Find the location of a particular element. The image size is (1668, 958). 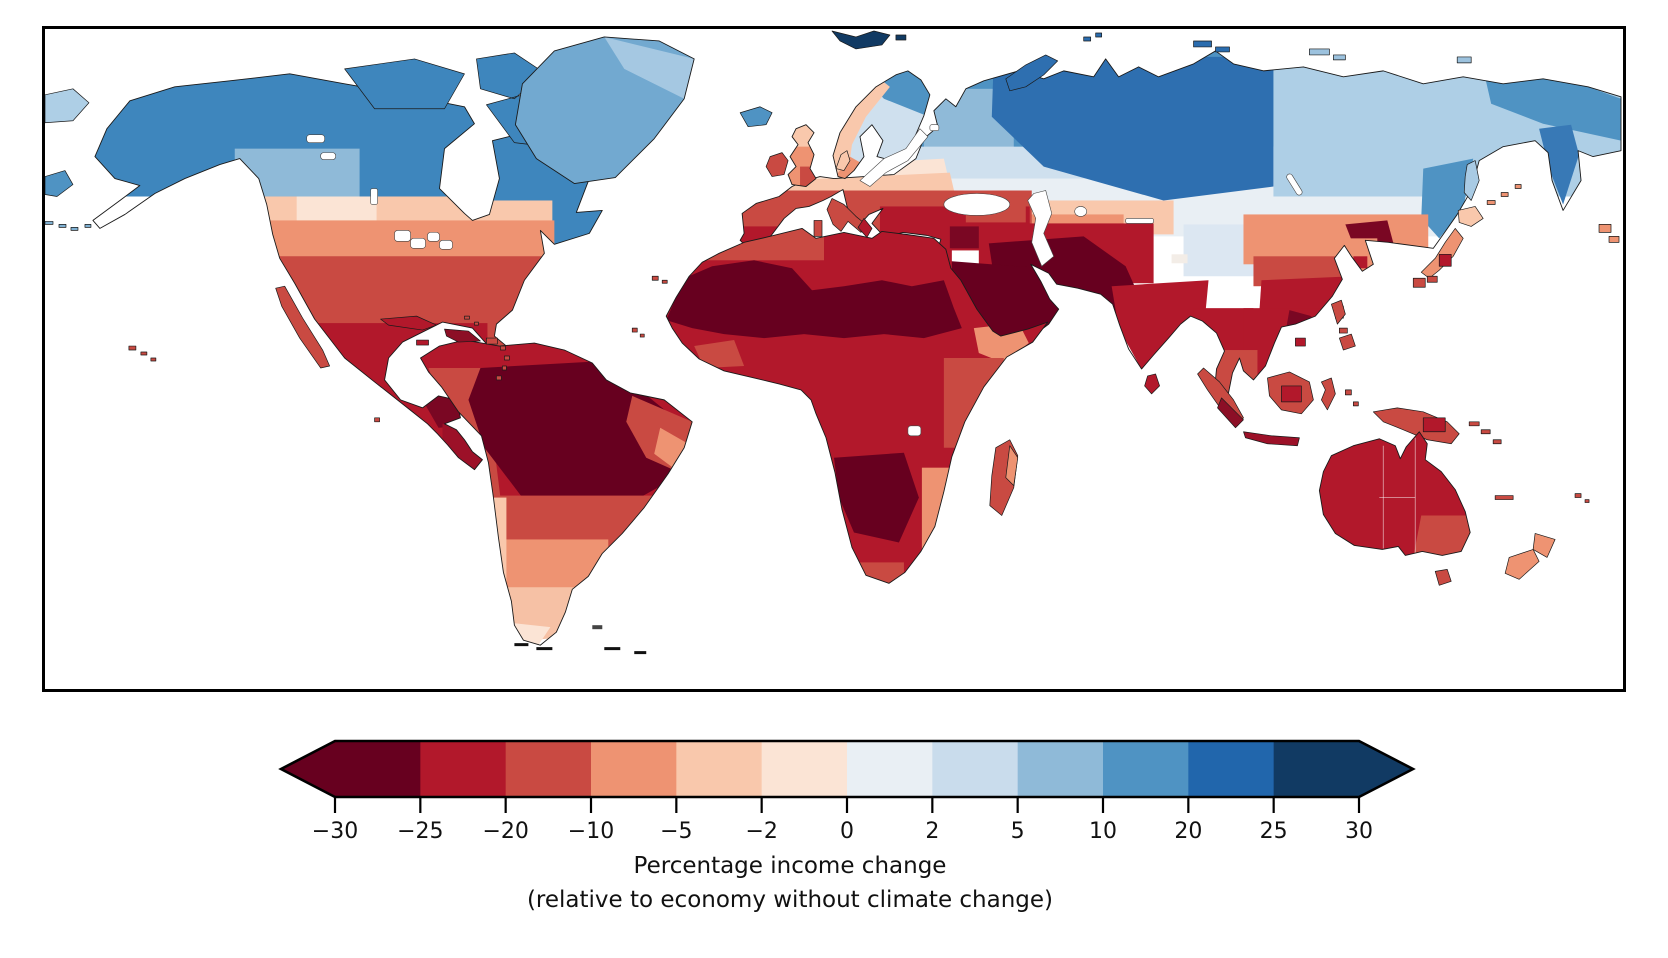

lake-michigan is located at coordinates (418, 243).